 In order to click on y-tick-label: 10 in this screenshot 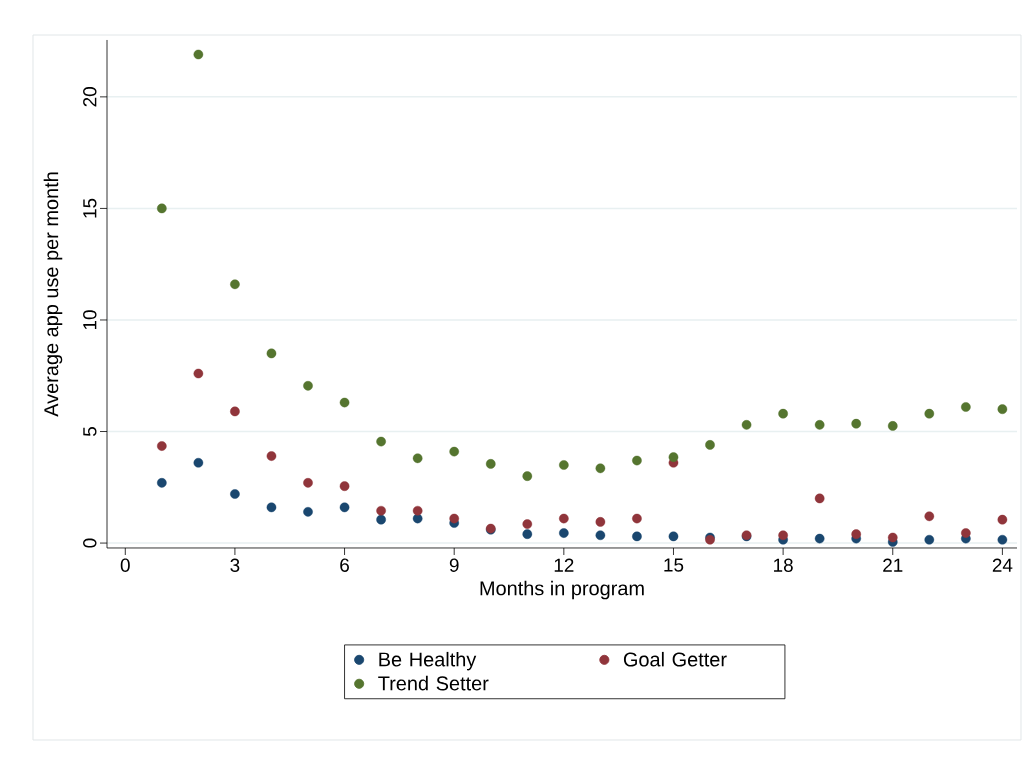, I will do `click(90, 320)`.